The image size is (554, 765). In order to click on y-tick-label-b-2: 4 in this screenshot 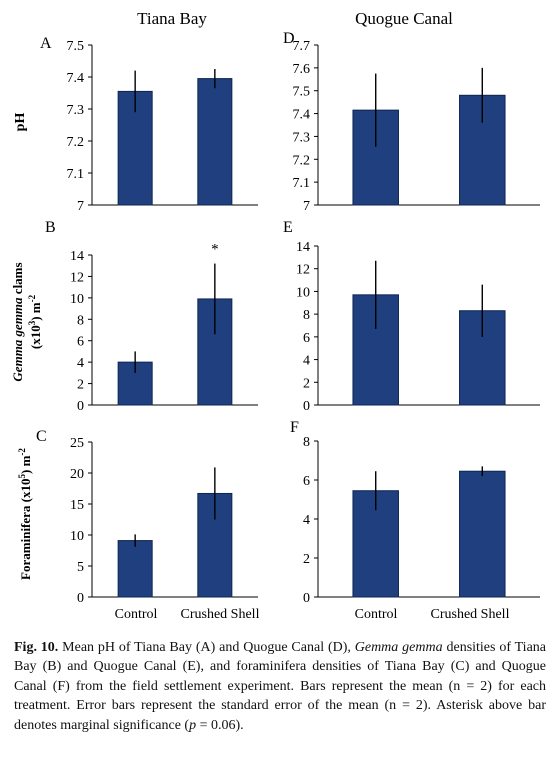, I will do `click(80, 363)`.